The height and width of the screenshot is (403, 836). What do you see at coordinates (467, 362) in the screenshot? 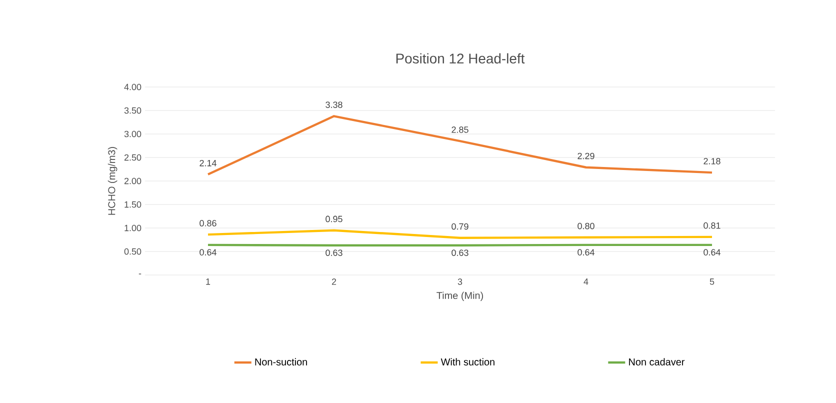
I see `legend-label: With suction` at bounding box center [467, 362].